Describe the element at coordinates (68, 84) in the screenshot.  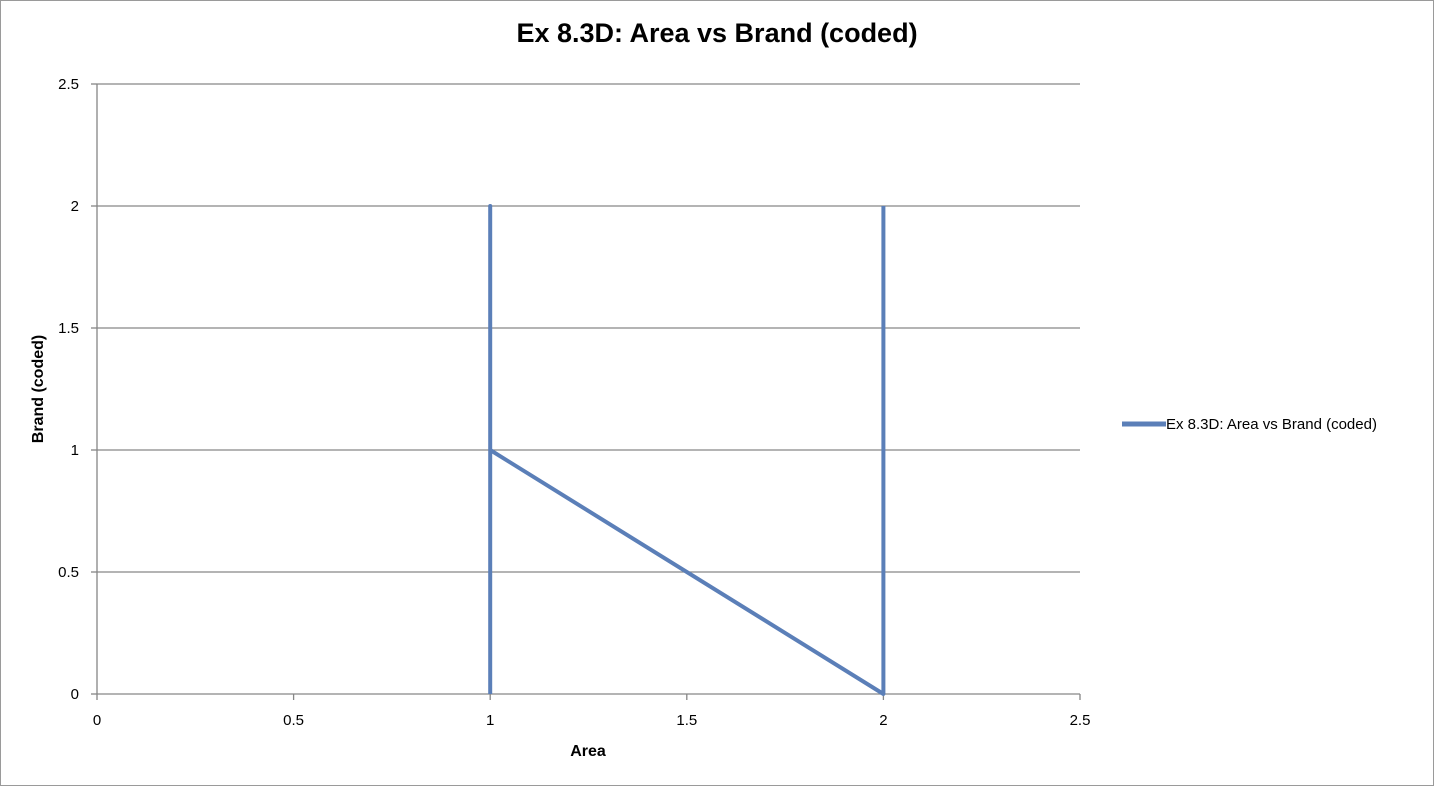
I see `y-tick-label: 2.5` at that location.